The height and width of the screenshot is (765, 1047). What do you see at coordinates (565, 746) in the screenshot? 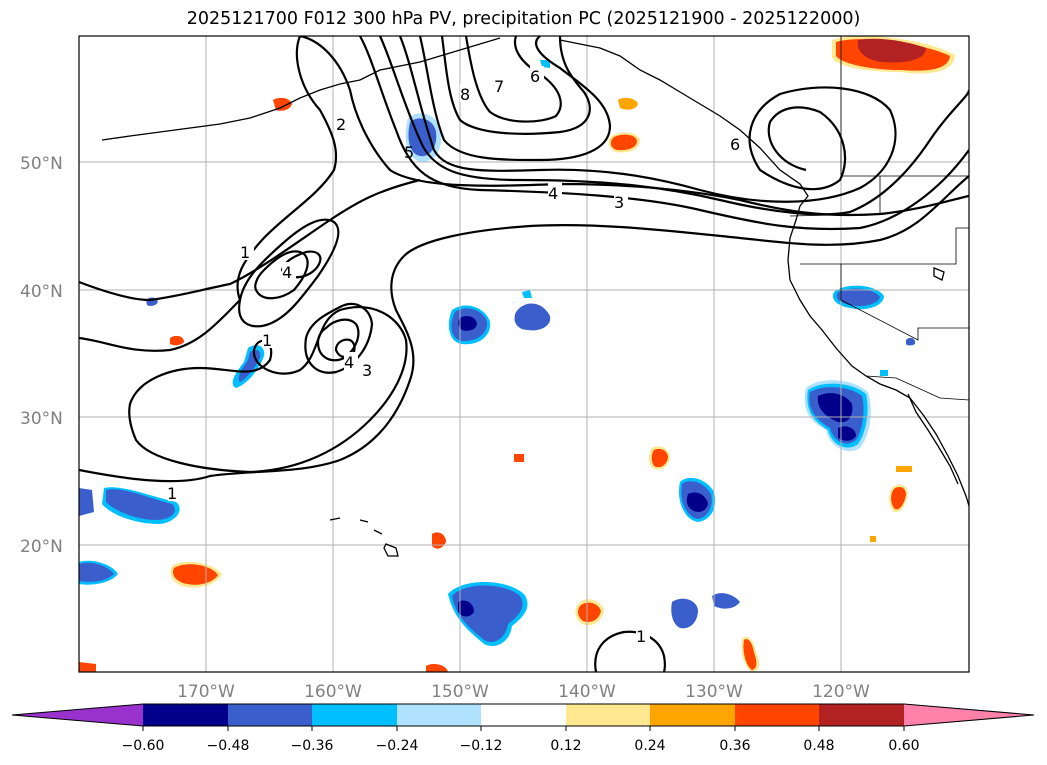
I see `colorbar-tick-label: 0.12` at bounding box center [565, 746].